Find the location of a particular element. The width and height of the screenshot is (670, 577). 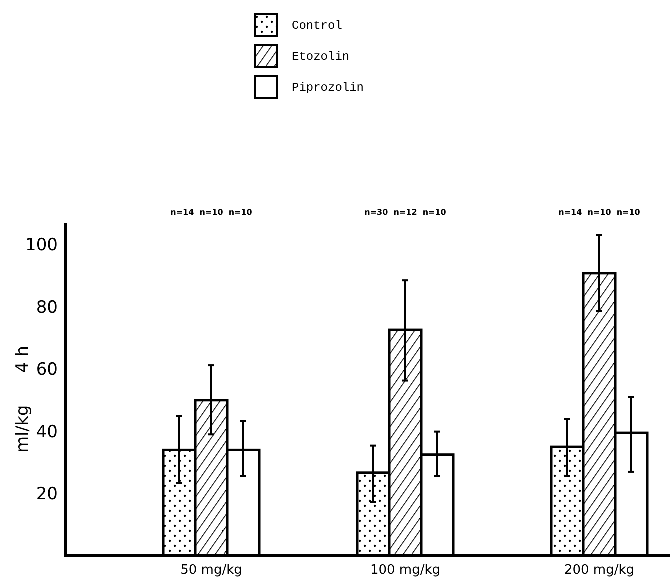

y-tick-label: 80 is located at coordinates (47, 308).